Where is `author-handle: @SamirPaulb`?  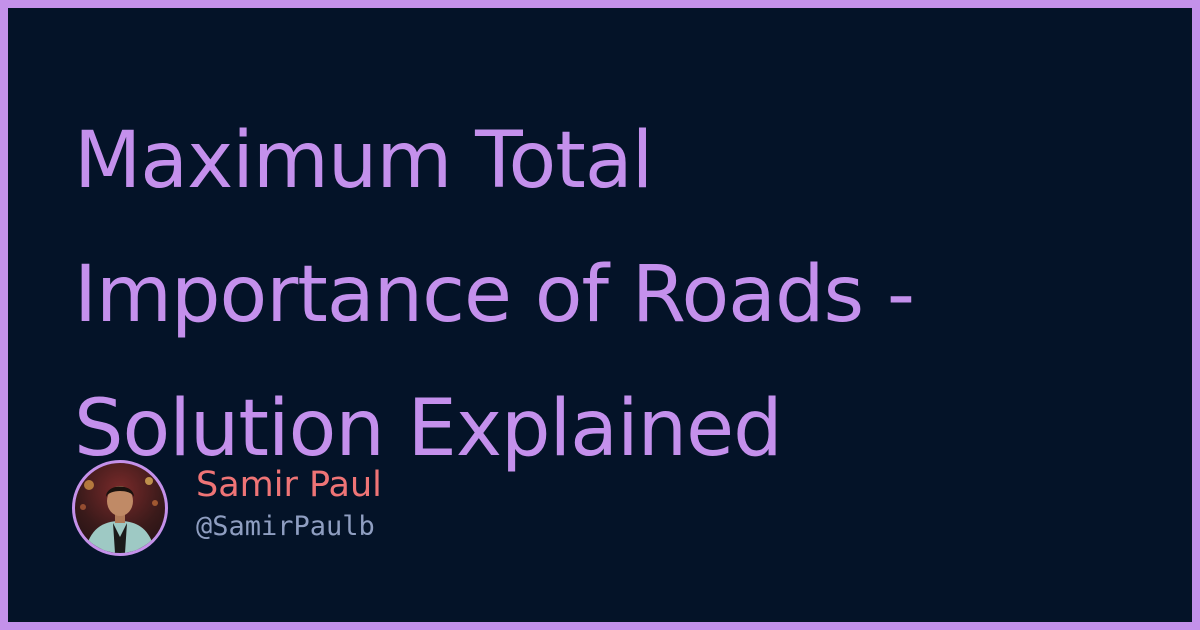 author-handle: @SamirPaulb is located at coordinates (285, 526).